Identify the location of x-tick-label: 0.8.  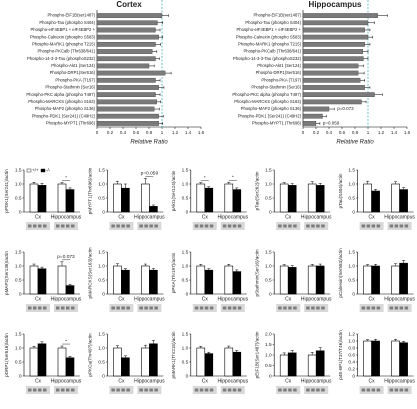
(149, 132).